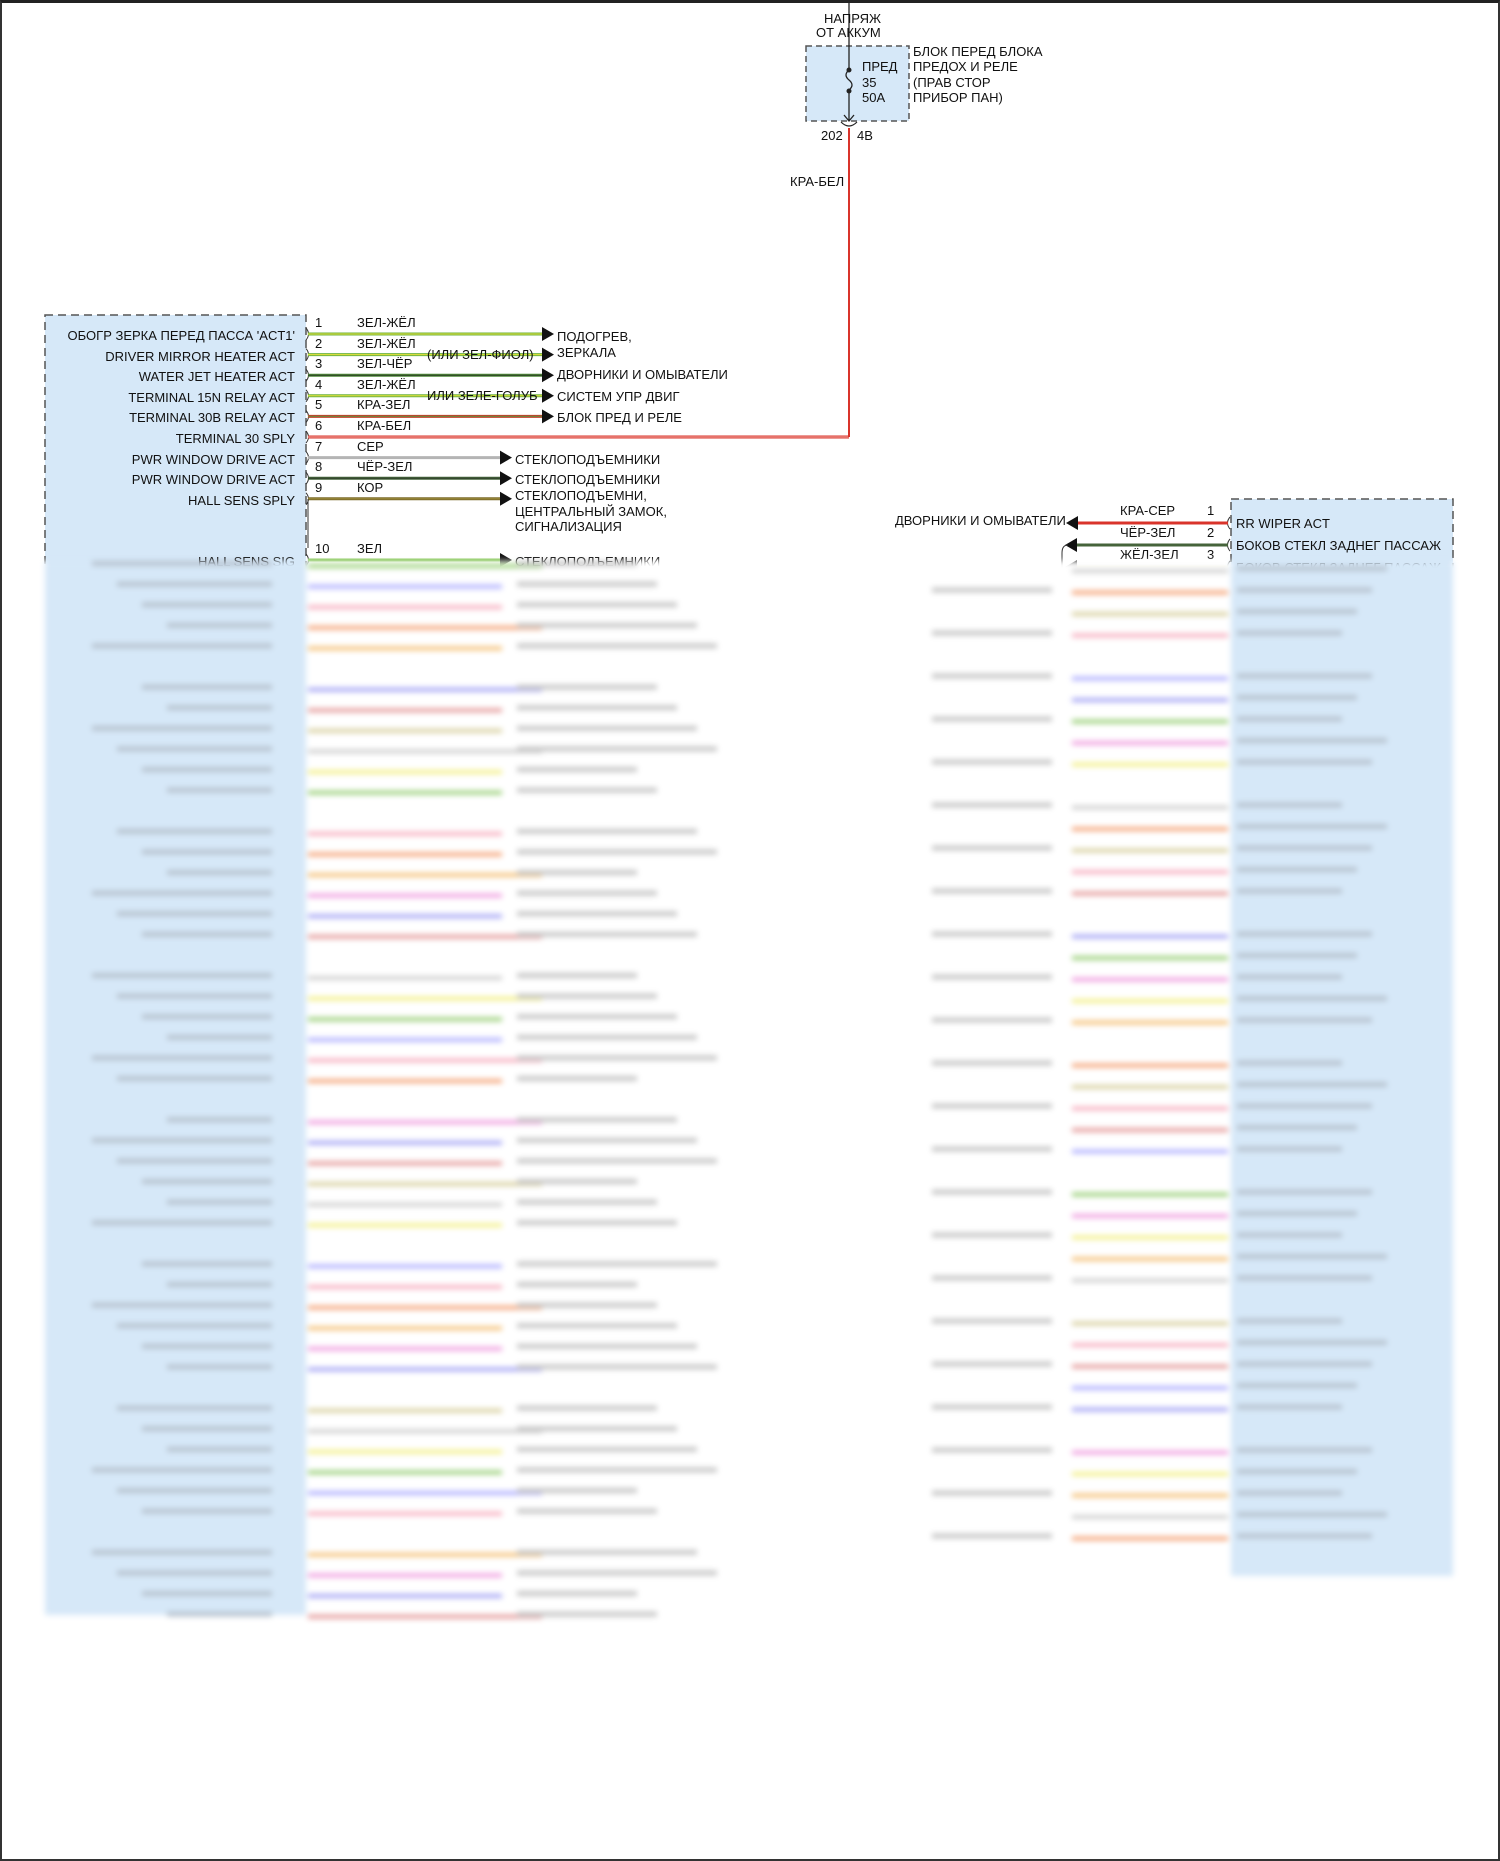 This screenshot has height=1861, width=1500. What do you see at coordinates (1148, 510) in the screenshot?
I see `wire-color-label: КРА-СЕР` at bounding box center [1148, 510].